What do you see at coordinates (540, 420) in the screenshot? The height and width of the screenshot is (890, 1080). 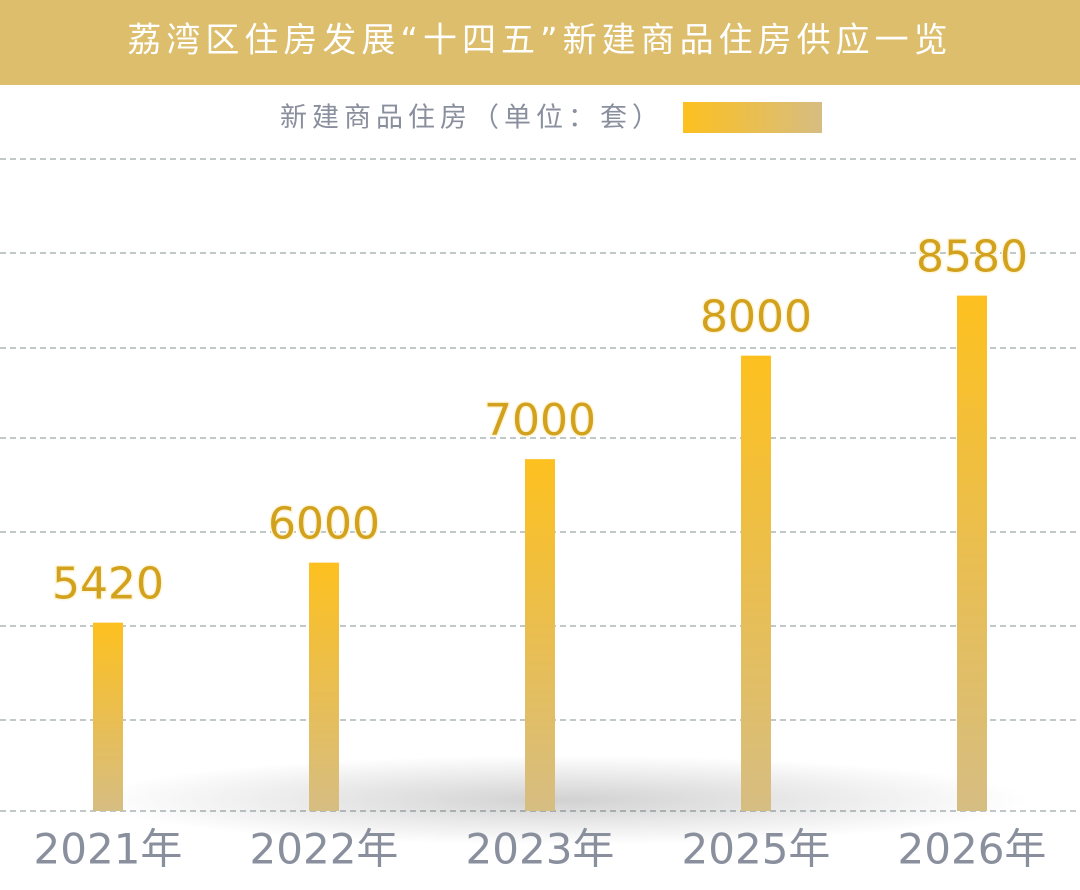 I see `value-label: 7000` at bounding box center [540, 420].